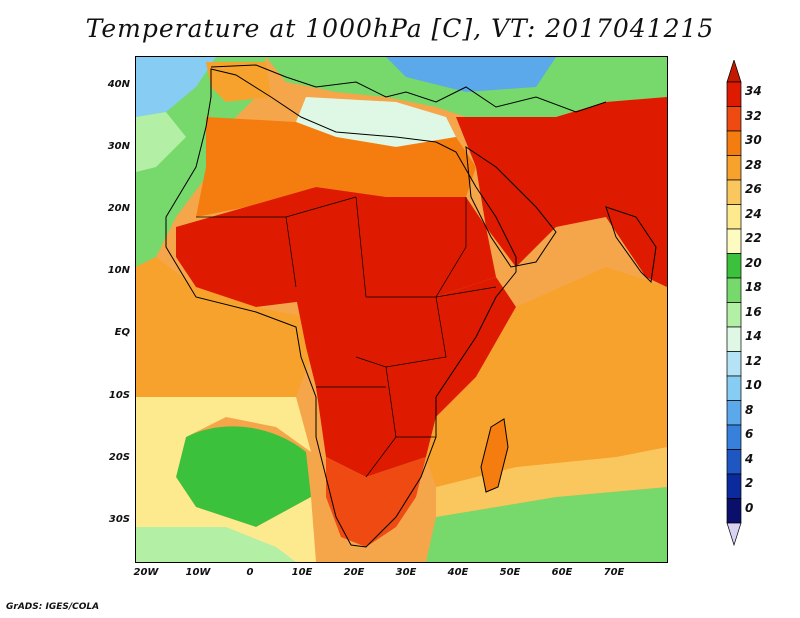 Image resolution: width=800 pixels, height=618 pixels. Describe the element at coordinates (734, 534) in the screenshot. I see `colorbar-bottom-arrow` at that location.